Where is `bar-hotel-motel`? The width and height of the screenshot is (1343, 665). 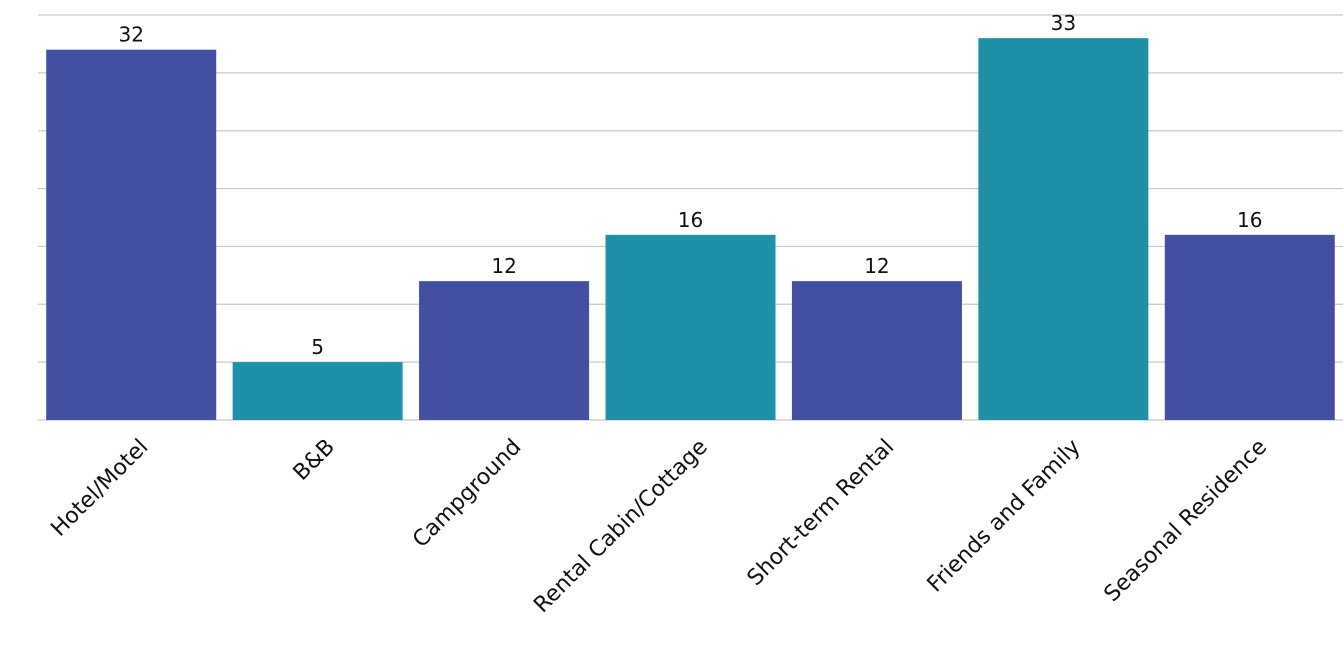 bar-hotel-motel is located at coordinates (131, 234).